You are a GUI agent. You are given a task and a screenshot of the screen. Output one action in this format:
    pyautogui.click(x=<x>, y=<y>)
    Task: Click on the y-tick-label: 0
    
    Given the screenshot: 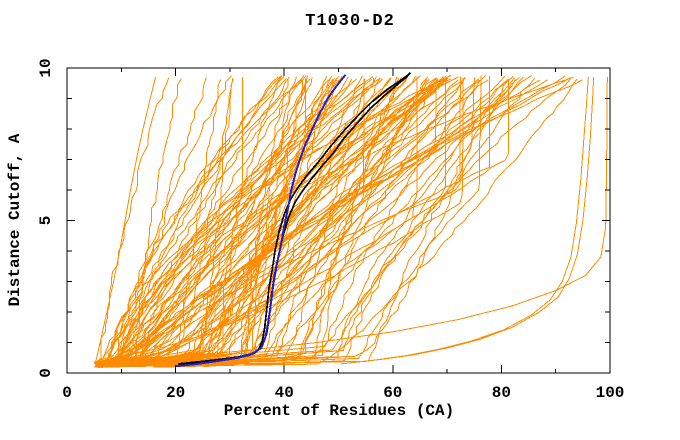 What is the action you would take?
    pyautogui.click(x=46, y=373)
    